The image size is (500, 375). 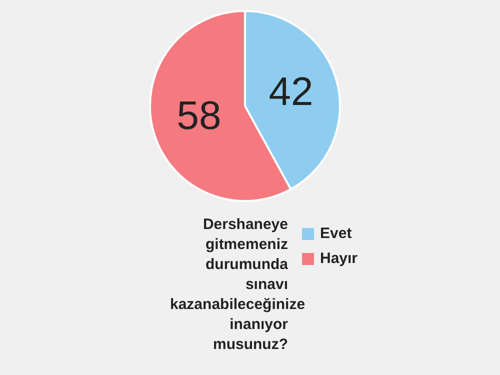 What do you see at coordinates (291, 92) in the screenshot?
I see `data-label: 42` at bounding box center [291, 92].